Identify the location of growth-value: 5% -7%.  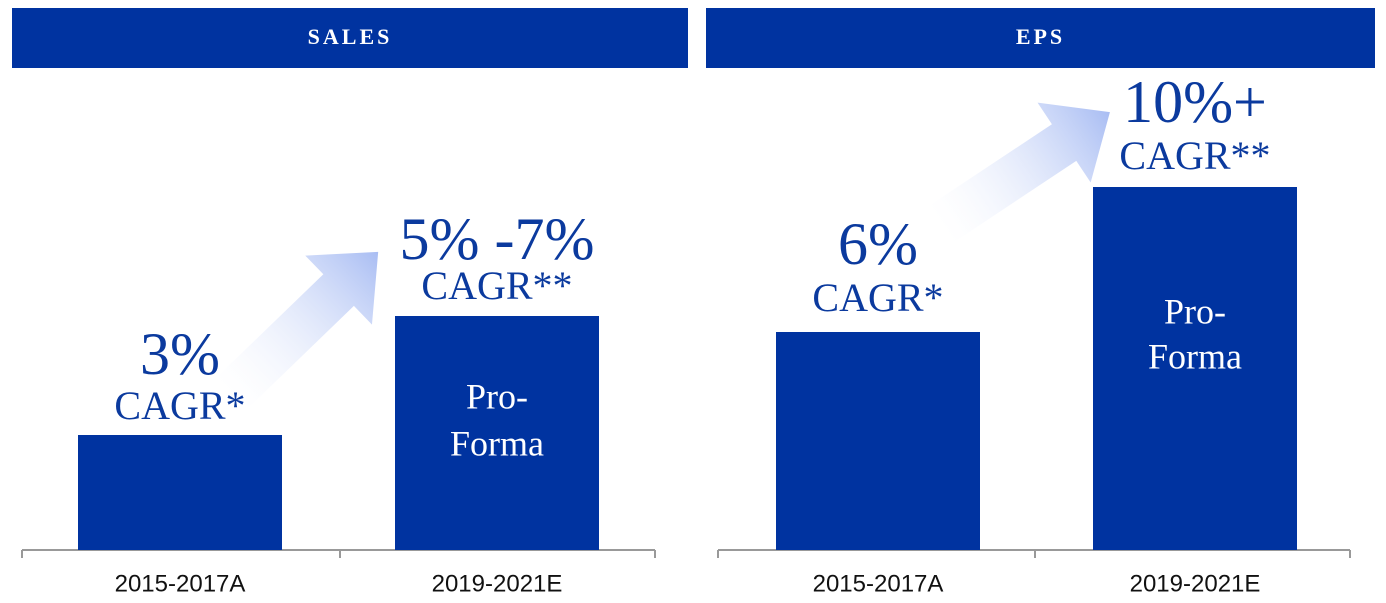
(497, 239).